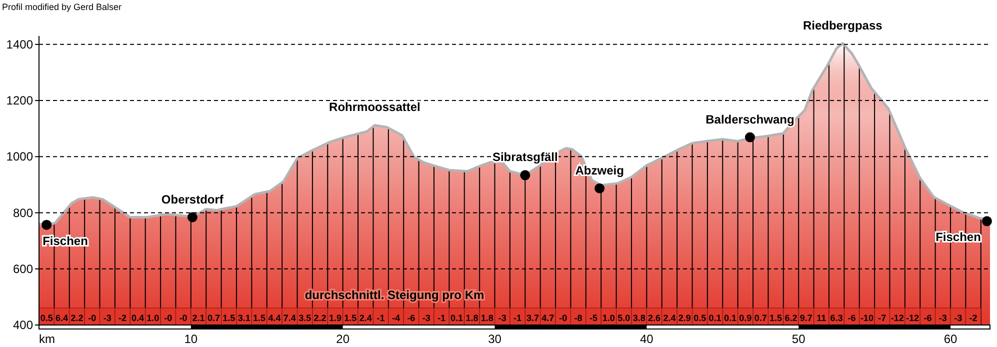  What do you see at coordinates (62, 7) in the screenshot?
I see `chart-title: Profil modified by Gerd Balser` at bounding box center [62, 7].